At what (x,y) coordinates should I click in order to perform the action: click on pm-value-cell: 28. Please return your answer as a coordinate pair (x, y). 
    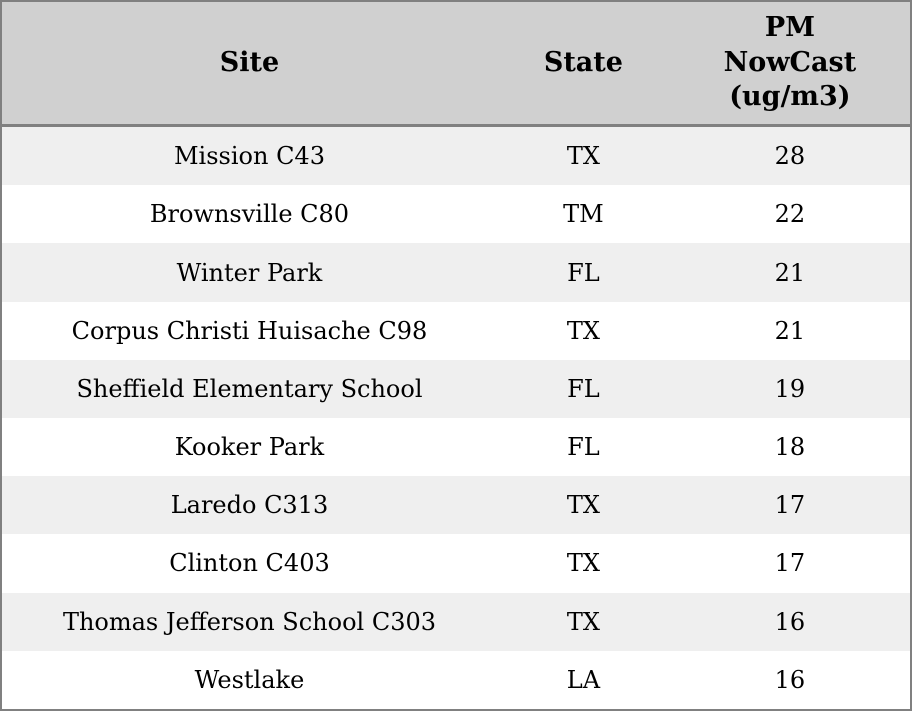
    Looking at the image, I should click on (790, 156).